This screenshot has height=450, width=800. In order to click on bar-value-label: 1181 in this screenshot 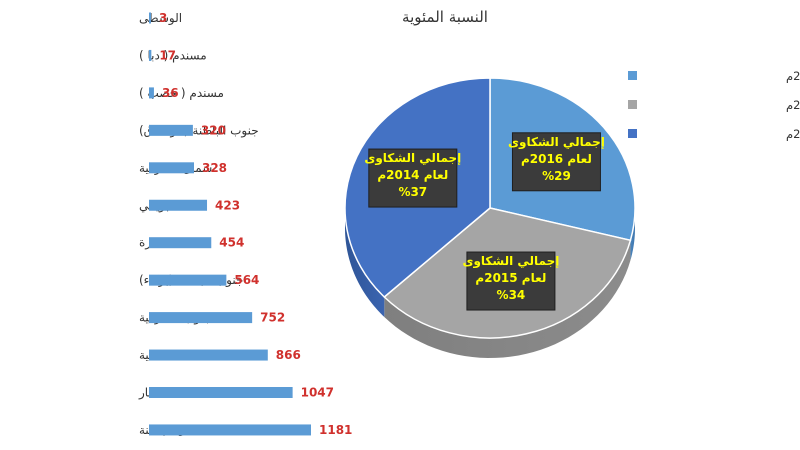, I will do `click(335, 430)`.